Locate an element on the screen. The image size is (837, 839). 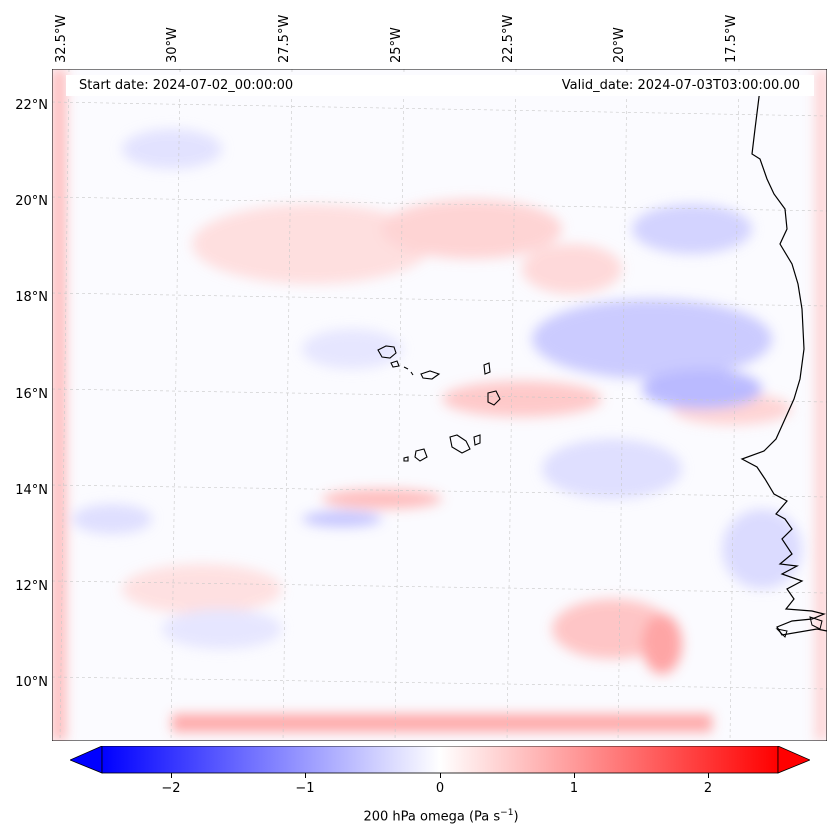
lat-label-16n: 16°N is located at coordinates (31, 394).